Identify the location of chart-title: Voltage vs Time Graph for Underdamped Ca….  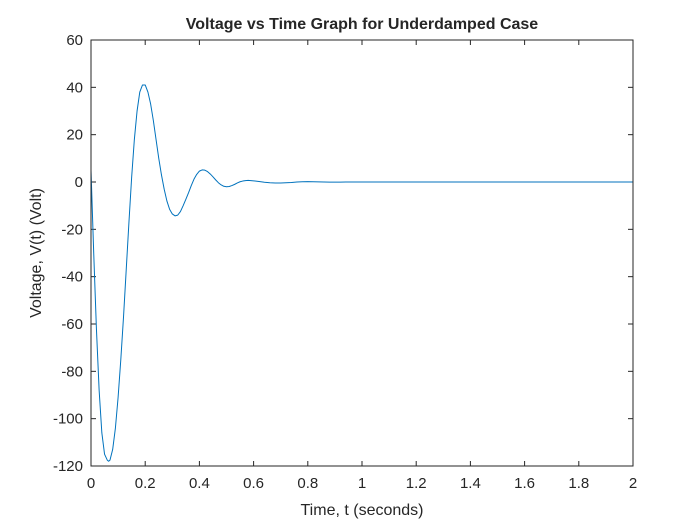
(362, 24).